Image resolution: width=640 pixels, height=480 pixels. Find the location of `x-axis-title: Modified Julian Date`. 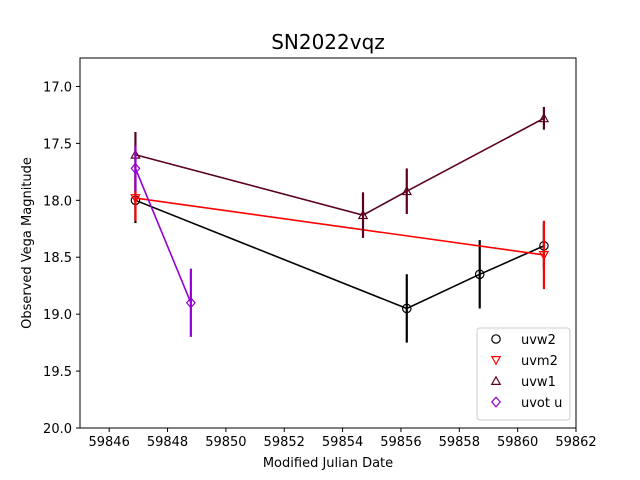

x-axis-title: Modified Julian Date is located at coordinates (328, 463).